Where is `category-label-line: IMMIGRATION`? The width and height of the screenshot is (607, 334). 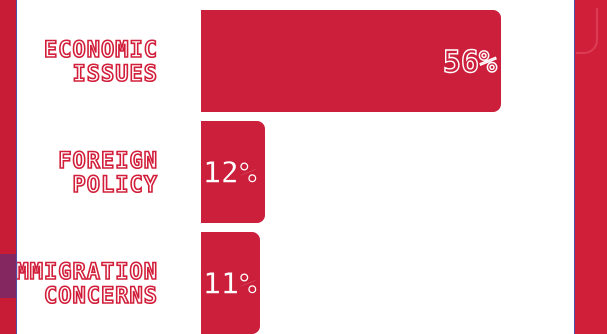
category-label-line: IMMIGRATION is located at coordinates (87, 273).